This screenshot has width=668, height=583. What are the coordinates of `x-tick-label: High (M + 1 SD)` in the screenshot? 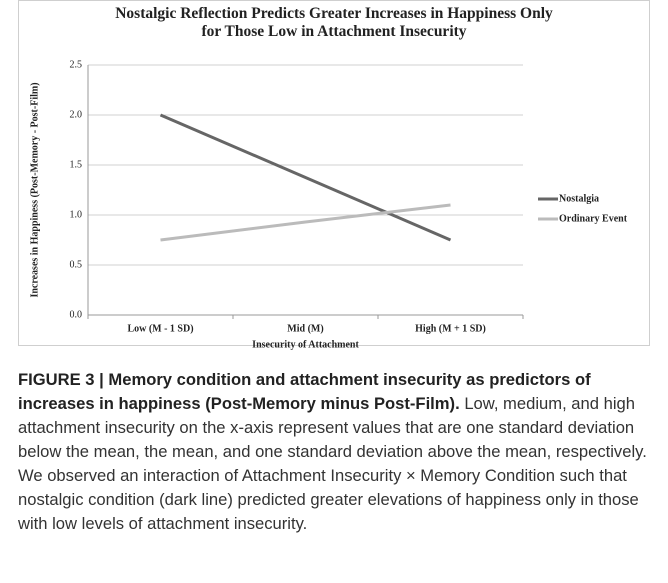 It's located at (450, 328).